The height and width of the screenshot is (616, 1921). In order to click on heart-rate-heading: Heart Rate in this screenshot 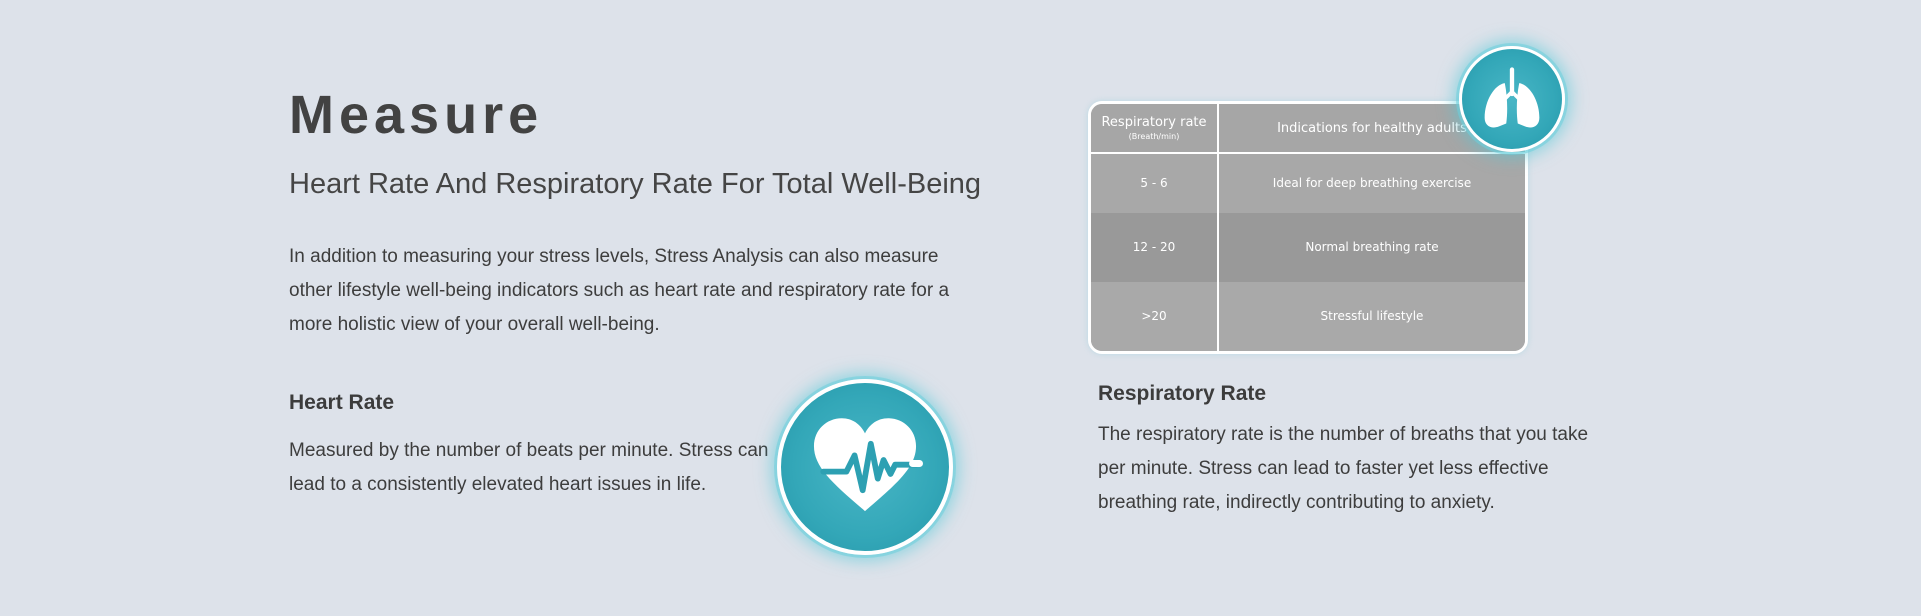, I will do `click(342, 402)`.